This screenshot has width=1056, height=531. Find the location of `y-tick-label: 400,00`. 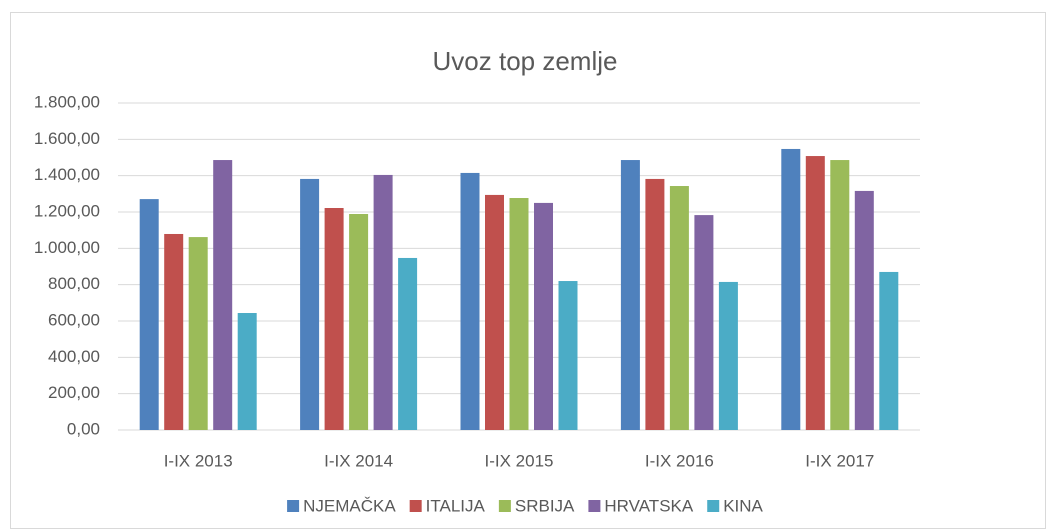

y-tick-label: 400,00 is located at coordinates (74, 356).